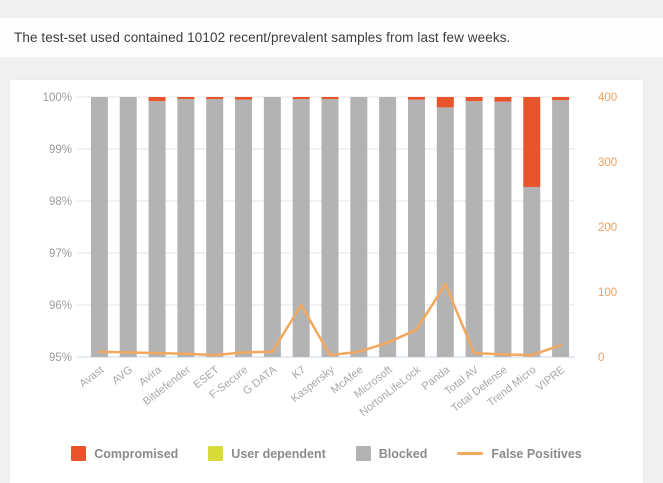 The image size is (663, 483). Describe the element at coordinates (359, 227) in the screenshot. I see `bar-segment-blocked-mcafee` at that location.